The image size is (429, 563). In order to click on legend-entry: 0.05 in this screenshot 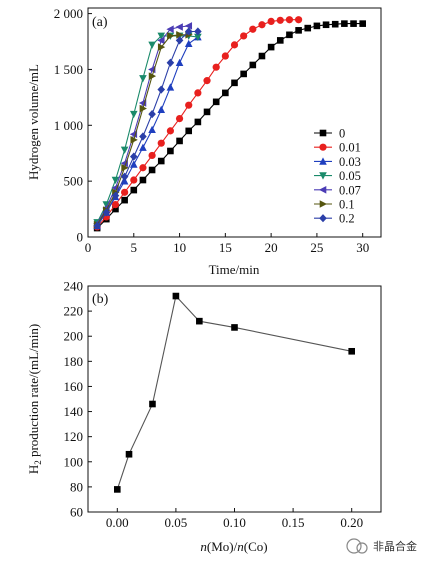, I will do `click(337, 176)`.